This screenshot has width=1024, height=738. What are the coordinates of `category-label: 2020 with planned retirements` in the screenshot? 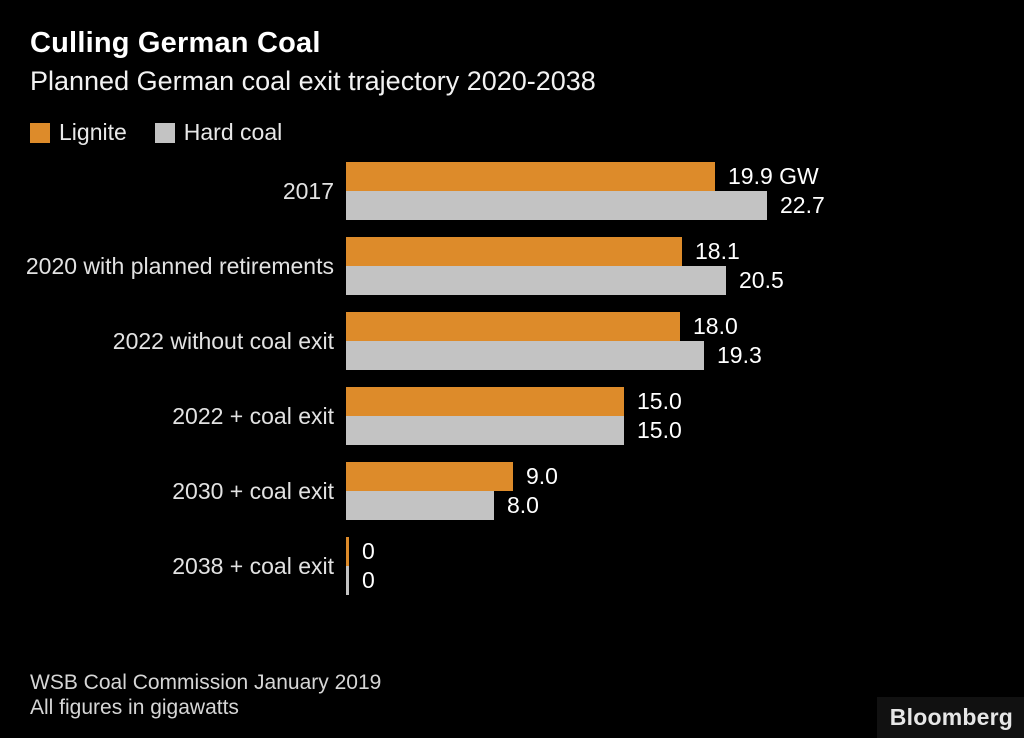 It's located at (179, 265).